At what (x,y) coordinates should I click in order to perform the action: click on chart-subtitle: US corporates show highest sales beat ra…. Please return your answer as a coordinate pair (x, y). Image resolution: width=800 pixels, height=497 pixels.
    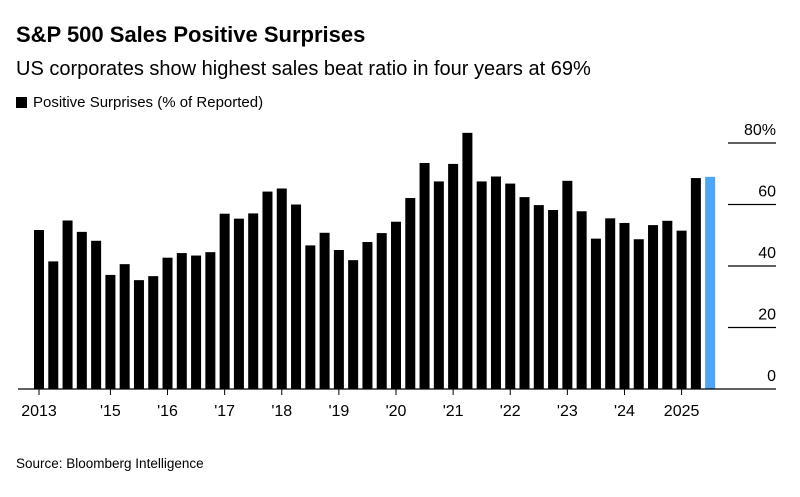
    Looking at the image, I should click on (303, 69).